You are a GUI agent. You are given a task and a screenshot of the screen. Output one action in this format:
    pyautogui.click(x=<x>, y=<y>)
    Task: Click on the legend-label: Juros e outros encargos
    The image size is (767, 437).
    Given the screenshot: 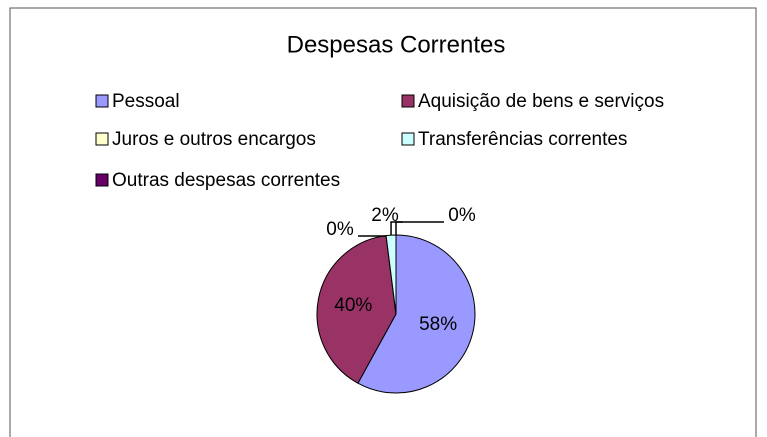 What is the action you would take?
    pyautogui.click(x=214, y=139)
    